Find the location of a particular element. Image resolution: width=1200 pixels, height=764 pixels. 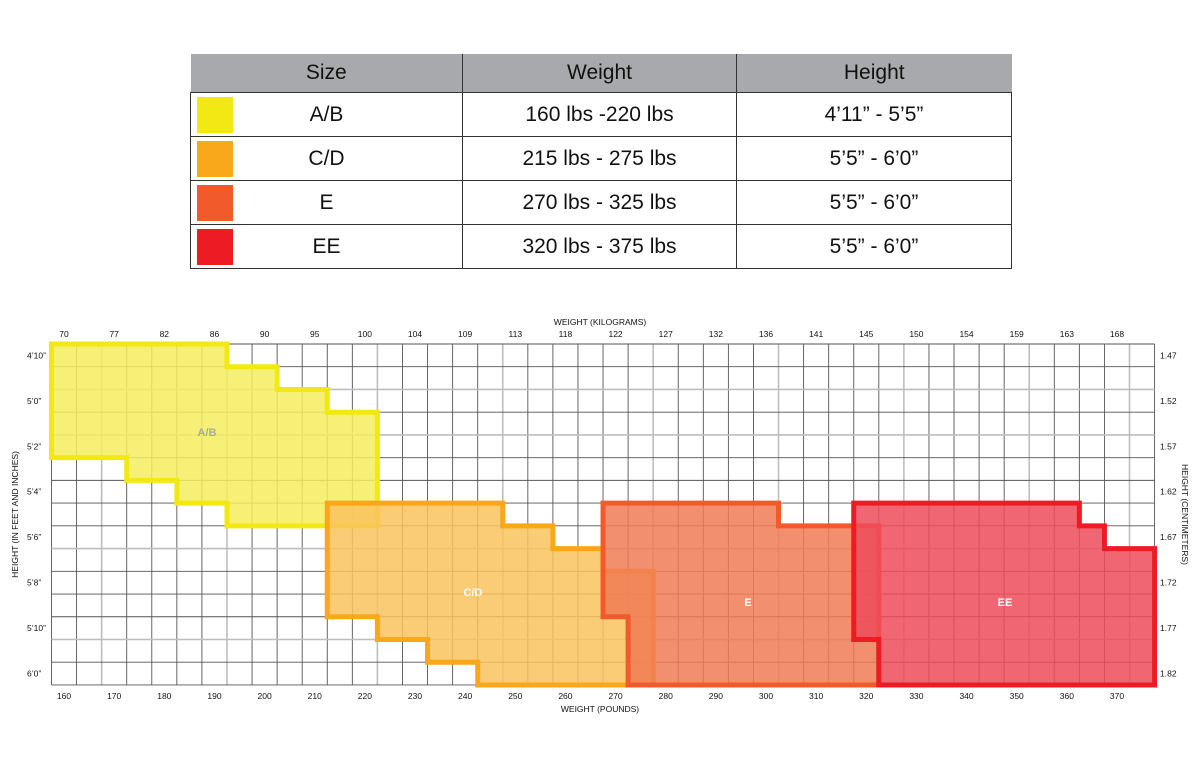

x-tick-label-lbs: 220 is located at coordinates (365, 696).